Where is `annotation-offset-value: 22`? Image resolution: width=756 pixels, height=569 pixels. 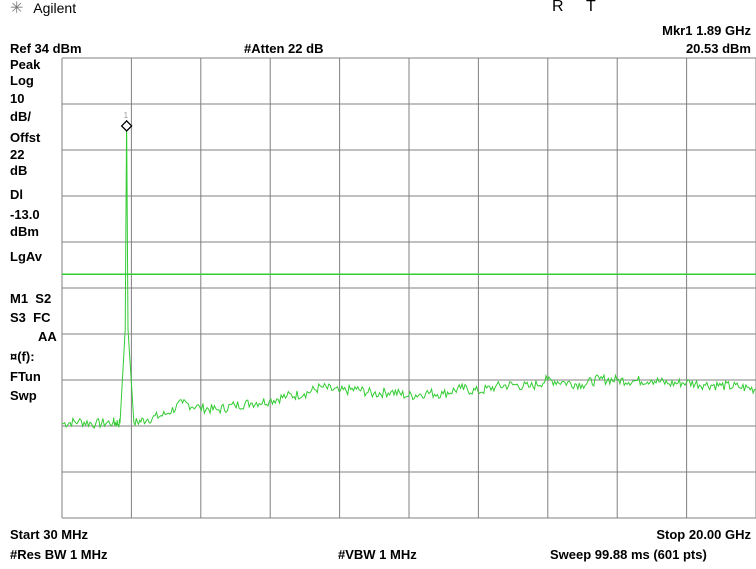 annotation-offset-value: 22 is located at coordinates (17, 154).